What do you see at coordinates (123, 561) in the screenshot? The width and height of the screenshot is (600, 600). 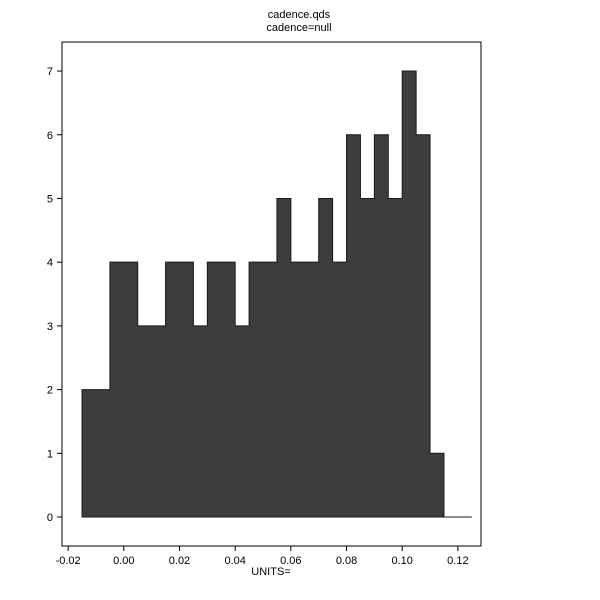 I see `x-tick-label: 0.00` at bounding box center [123, 561].